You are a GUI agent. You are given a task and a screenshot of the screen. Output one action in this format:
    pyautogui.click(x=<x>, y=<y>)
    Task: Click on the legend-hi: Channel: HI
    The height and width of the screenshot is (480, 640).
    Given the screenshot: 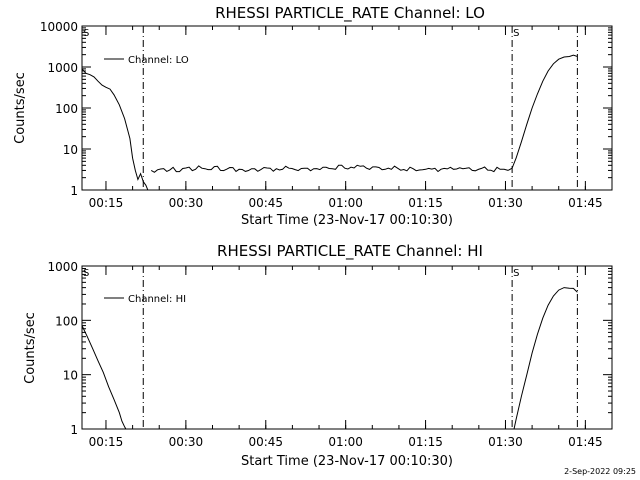 What is the action you would take?
    pyautogui.click(x=145, y=299)
    